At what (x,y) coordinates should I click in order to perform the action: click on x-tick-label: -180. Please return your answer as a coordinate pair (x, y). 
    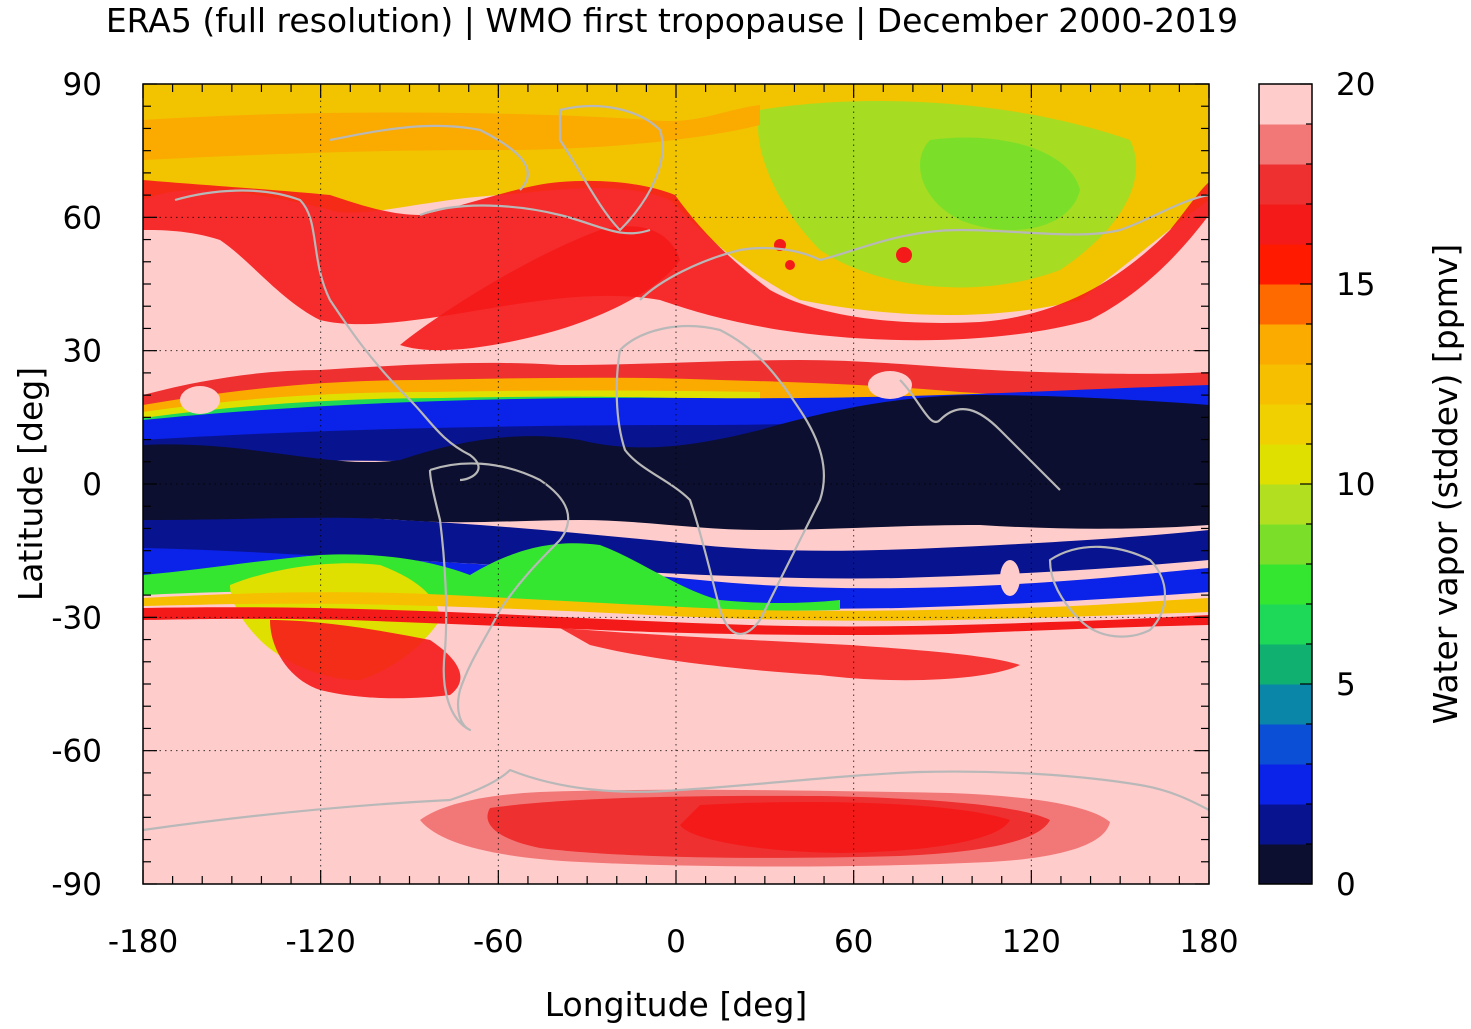
    Looking at the image, I should click on (143, 942).